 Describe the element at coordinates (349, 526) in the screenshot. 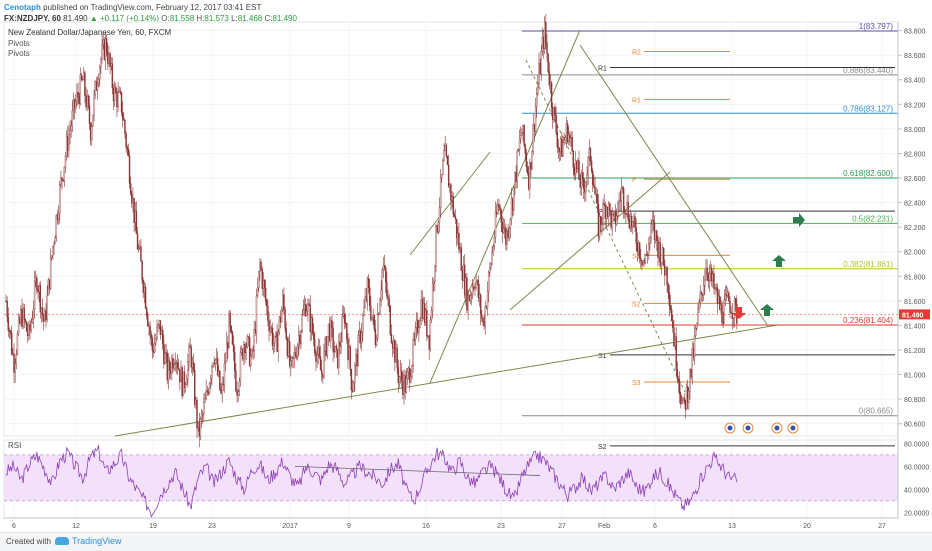

I see `time-tick-label: 9` at that location.